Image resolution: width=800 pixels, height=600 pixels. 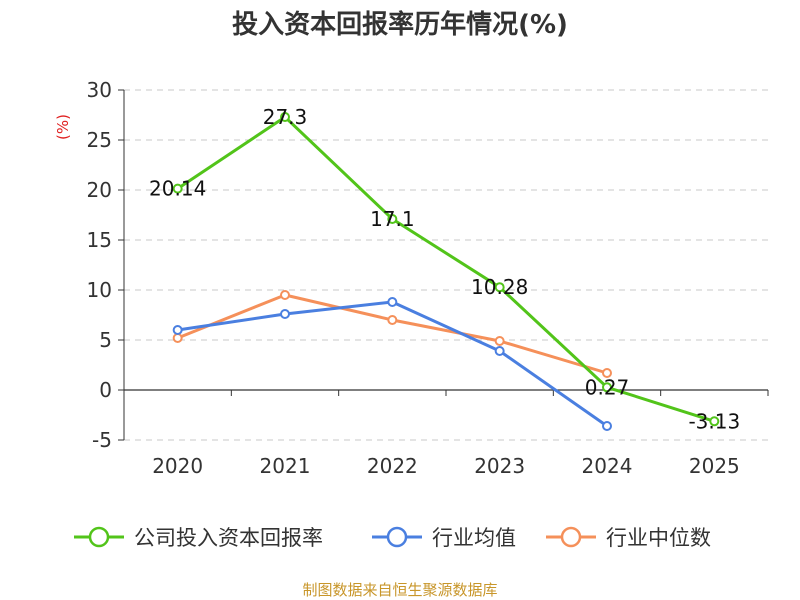 What do you see at coordinates (102, 440) in the screenshot?
I see `y-tick-label: -5` at bounding box center [102, 440].